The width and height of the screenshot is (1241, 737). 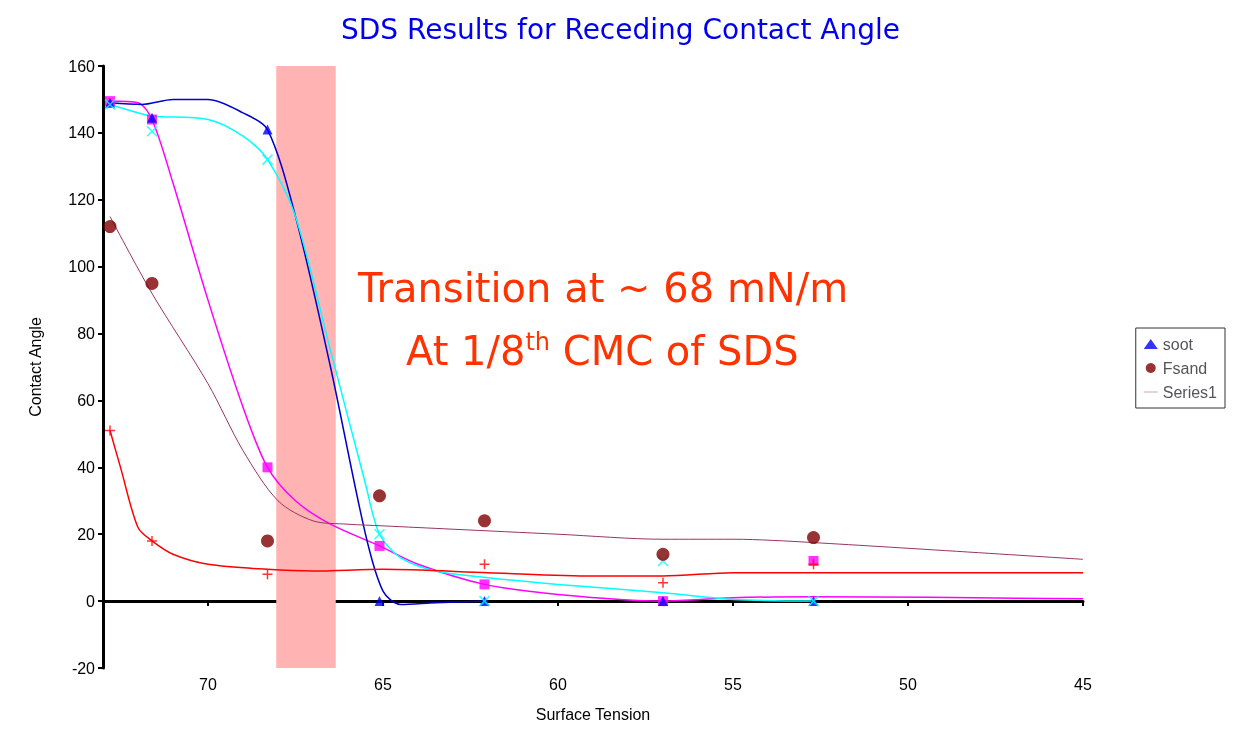 I want to click on x-tick-label: 55, so click(x=733, y=684).